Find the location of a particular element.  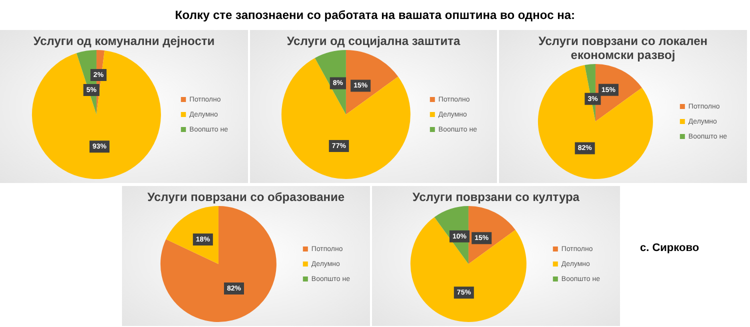

text: Колку сте запознаени со работата на вашата општина во однос на: is located at coordinates (375, 15).